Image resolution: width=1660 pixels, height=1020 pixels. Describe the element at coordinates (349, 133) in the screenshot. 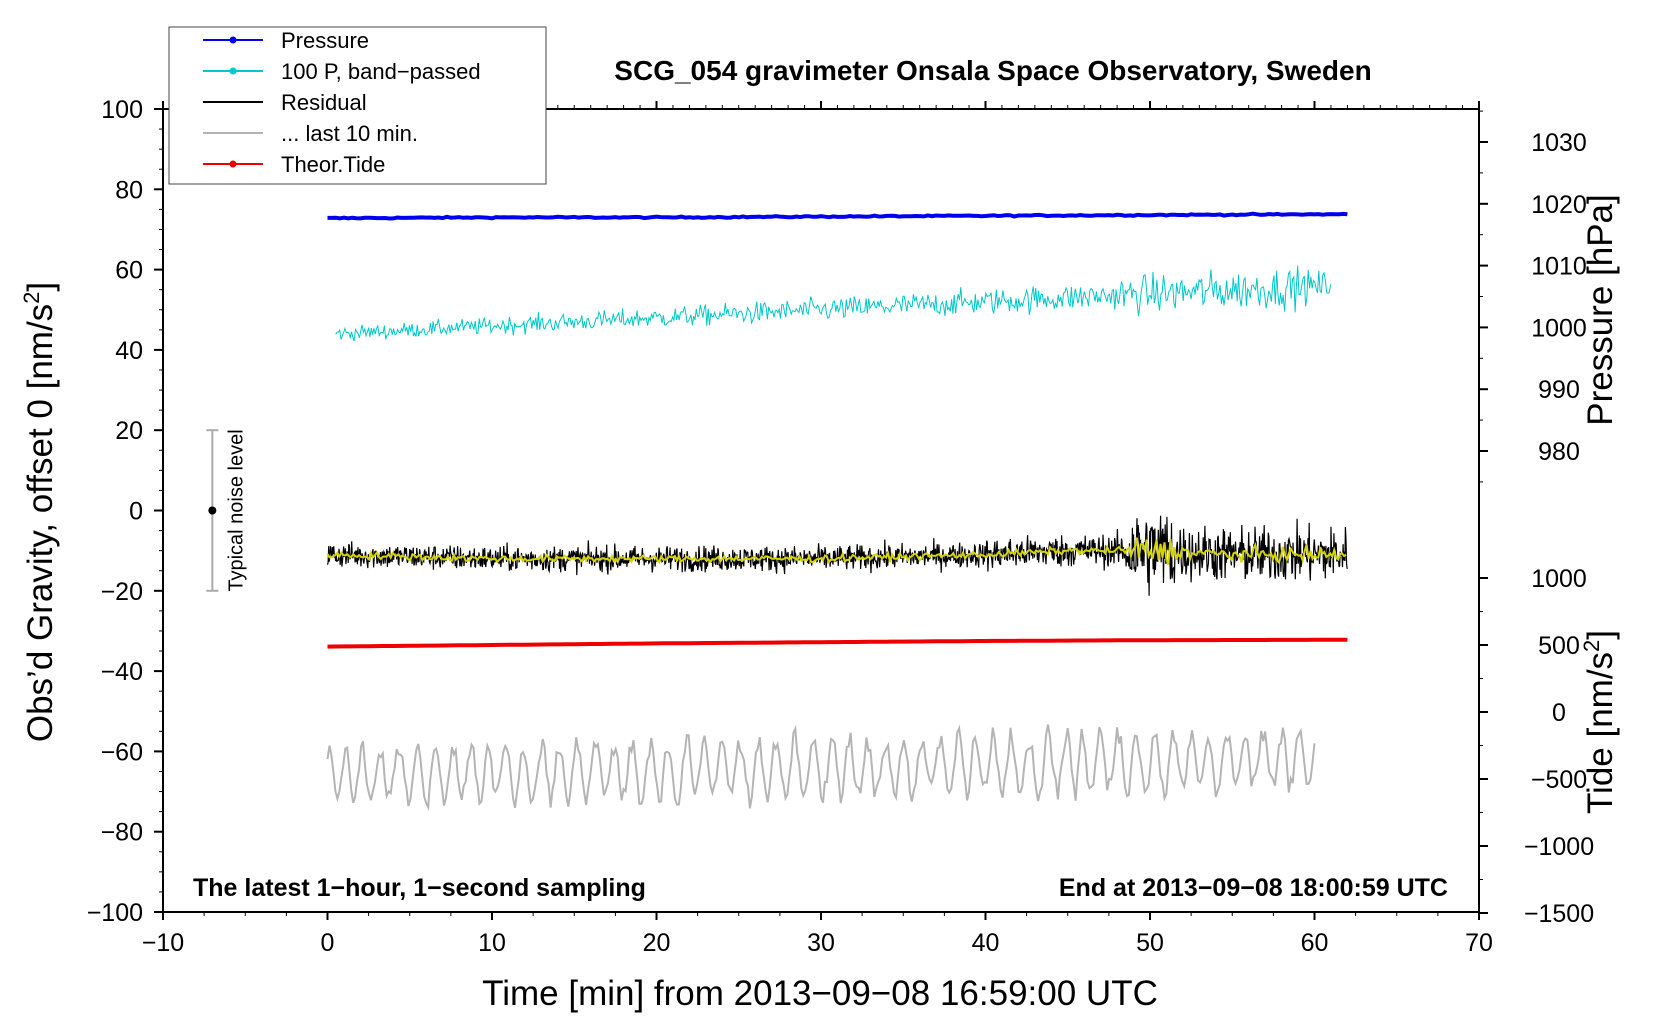

I see `legend-label: ... last 10 min.` at that location.